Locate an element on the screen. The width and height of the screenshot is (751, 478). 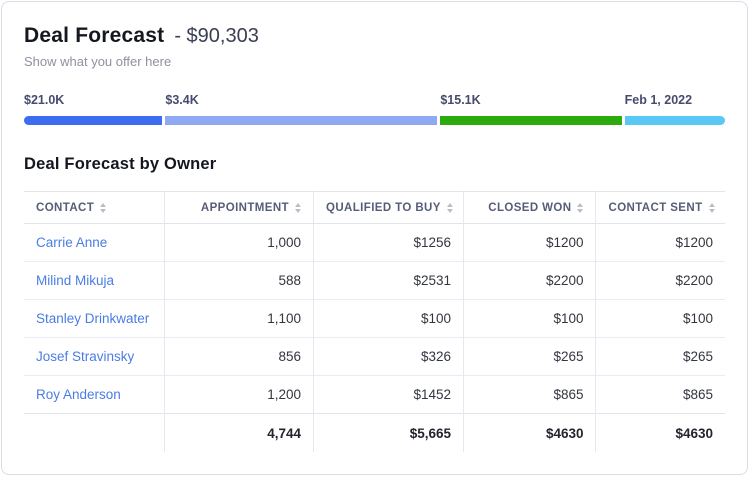
contact-cell: Stanley Drinkwater is located at coordinates (94, 319).